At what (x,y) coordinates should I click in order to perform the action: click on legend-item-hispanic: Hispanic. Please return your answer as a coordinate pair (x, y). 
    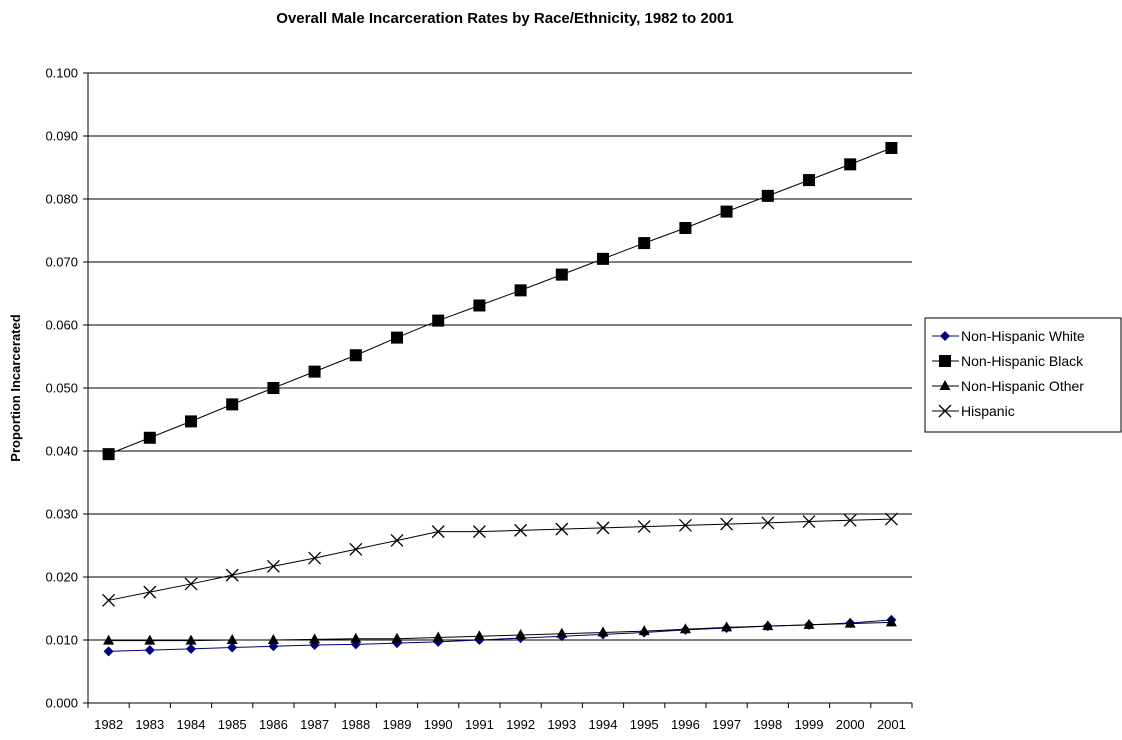
    Looking at the image, I should click on (973, 411).